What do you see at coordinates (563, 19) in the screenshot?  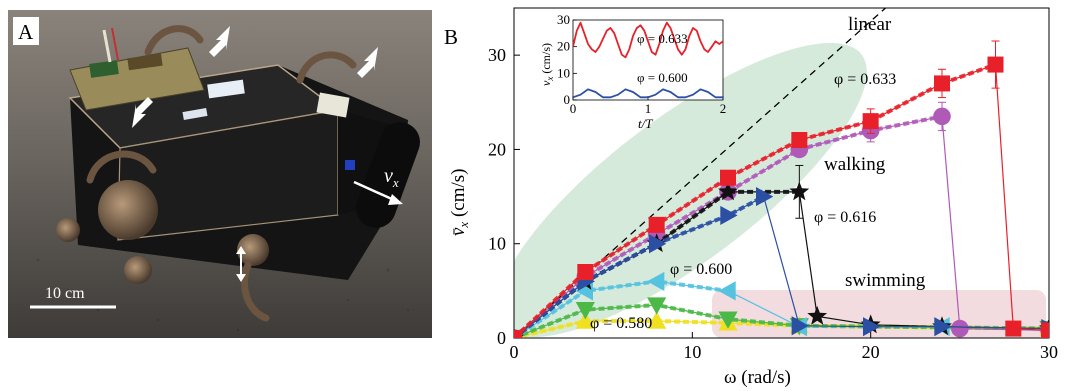 I see `inset-y-tick-label: 30` at bounding box center [563, 19].